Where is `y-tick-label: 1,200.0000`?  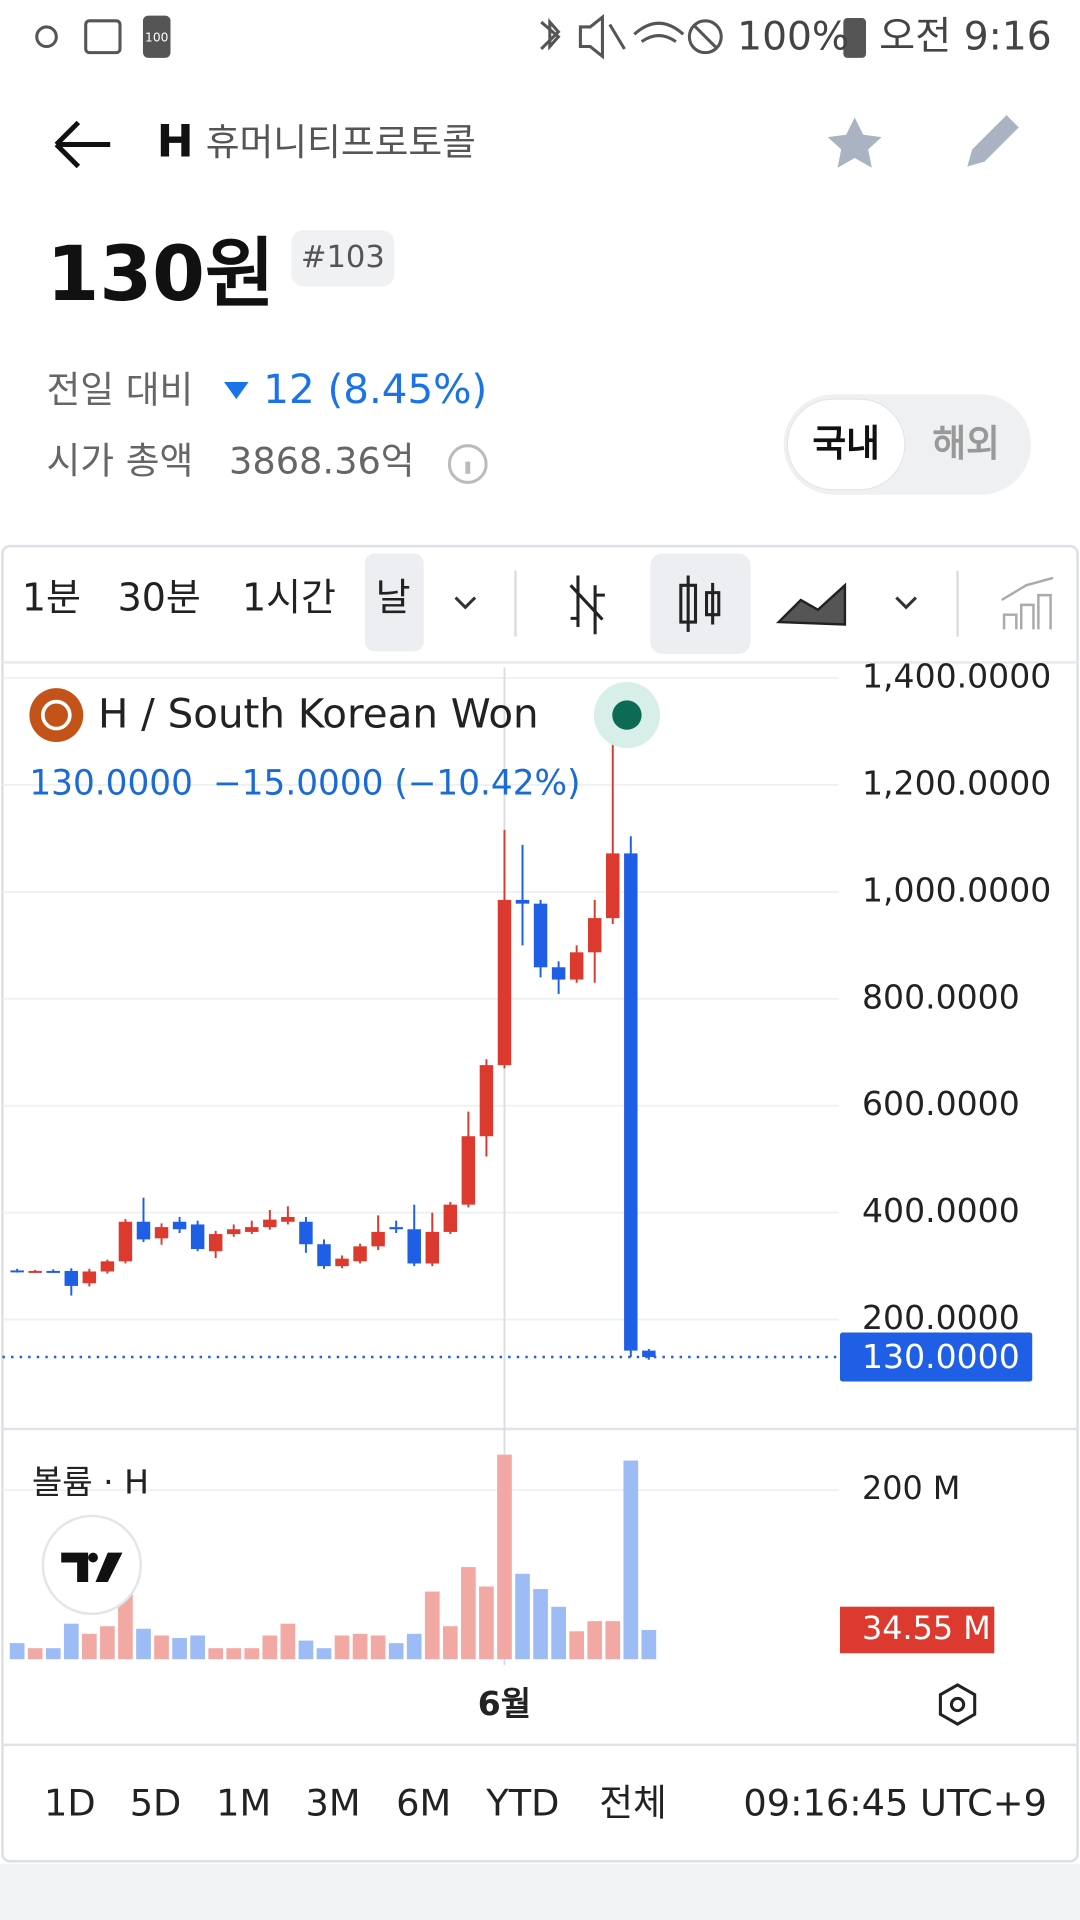 y-tick-label: 1,200.0000 is located at coordinates (956, 782).